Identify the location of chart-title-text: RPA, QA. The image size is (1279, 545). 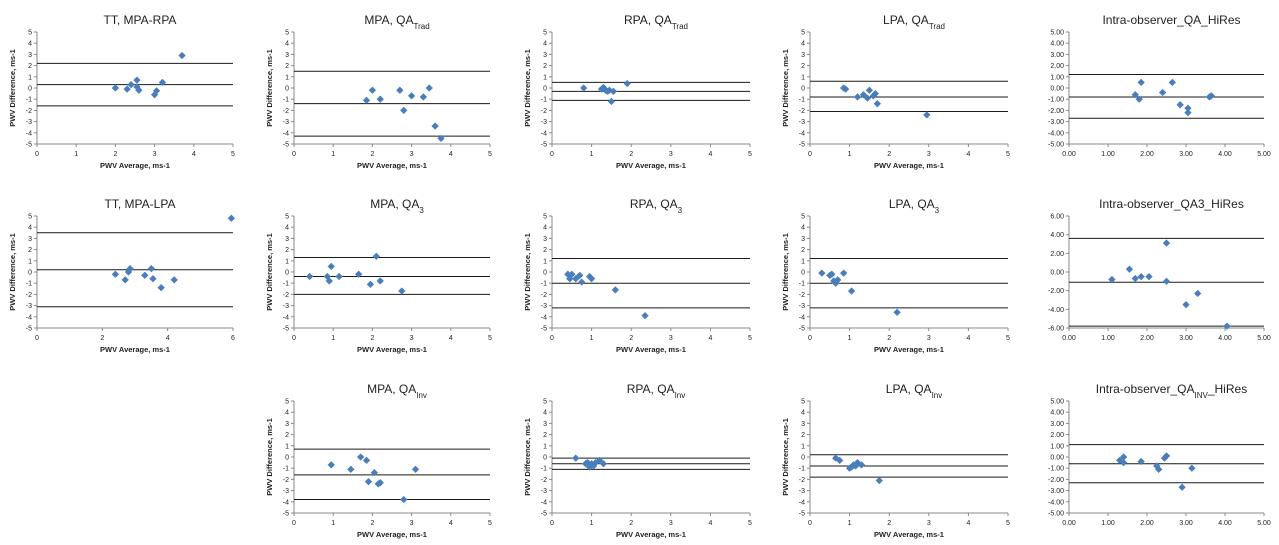
(648, 20).